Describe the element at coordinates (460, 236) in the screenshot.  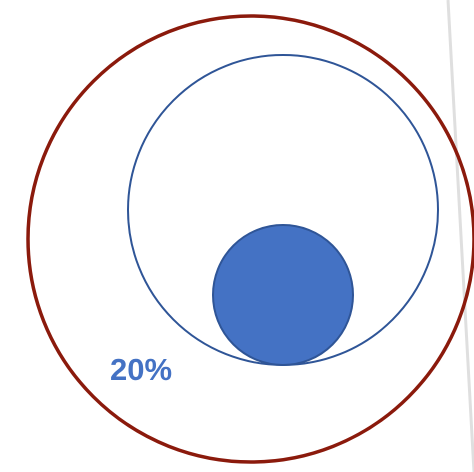
I see `page-edge-shadow` at that location.